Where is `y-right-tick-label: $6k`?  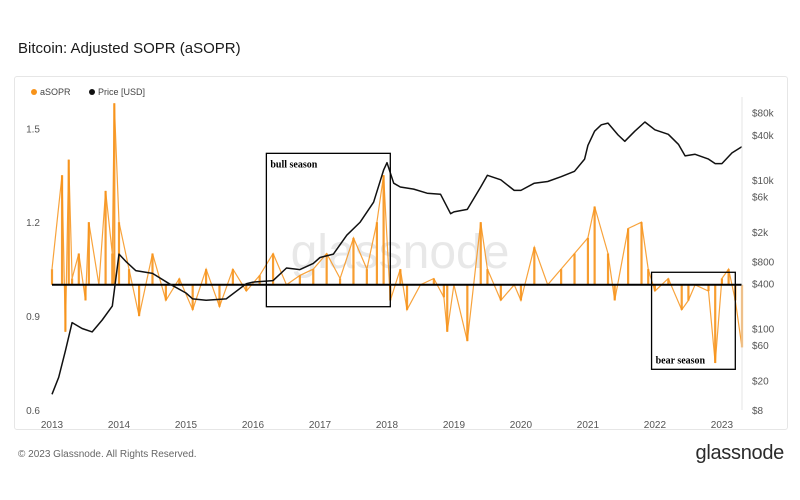
y-right-tick-label: $6k is located at coordinates (760, 197).